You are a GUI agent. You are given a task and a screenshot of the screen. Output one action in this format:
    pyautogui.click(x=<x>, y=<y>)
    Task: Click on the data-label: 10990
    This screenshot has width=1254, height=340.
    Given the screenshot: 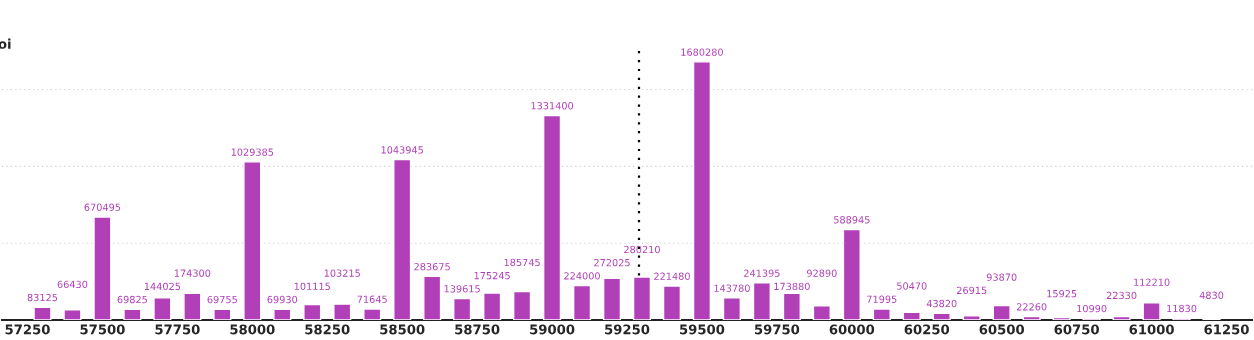 What is the action you would take?
    pyautogui.click(x=1092, y=308)
    